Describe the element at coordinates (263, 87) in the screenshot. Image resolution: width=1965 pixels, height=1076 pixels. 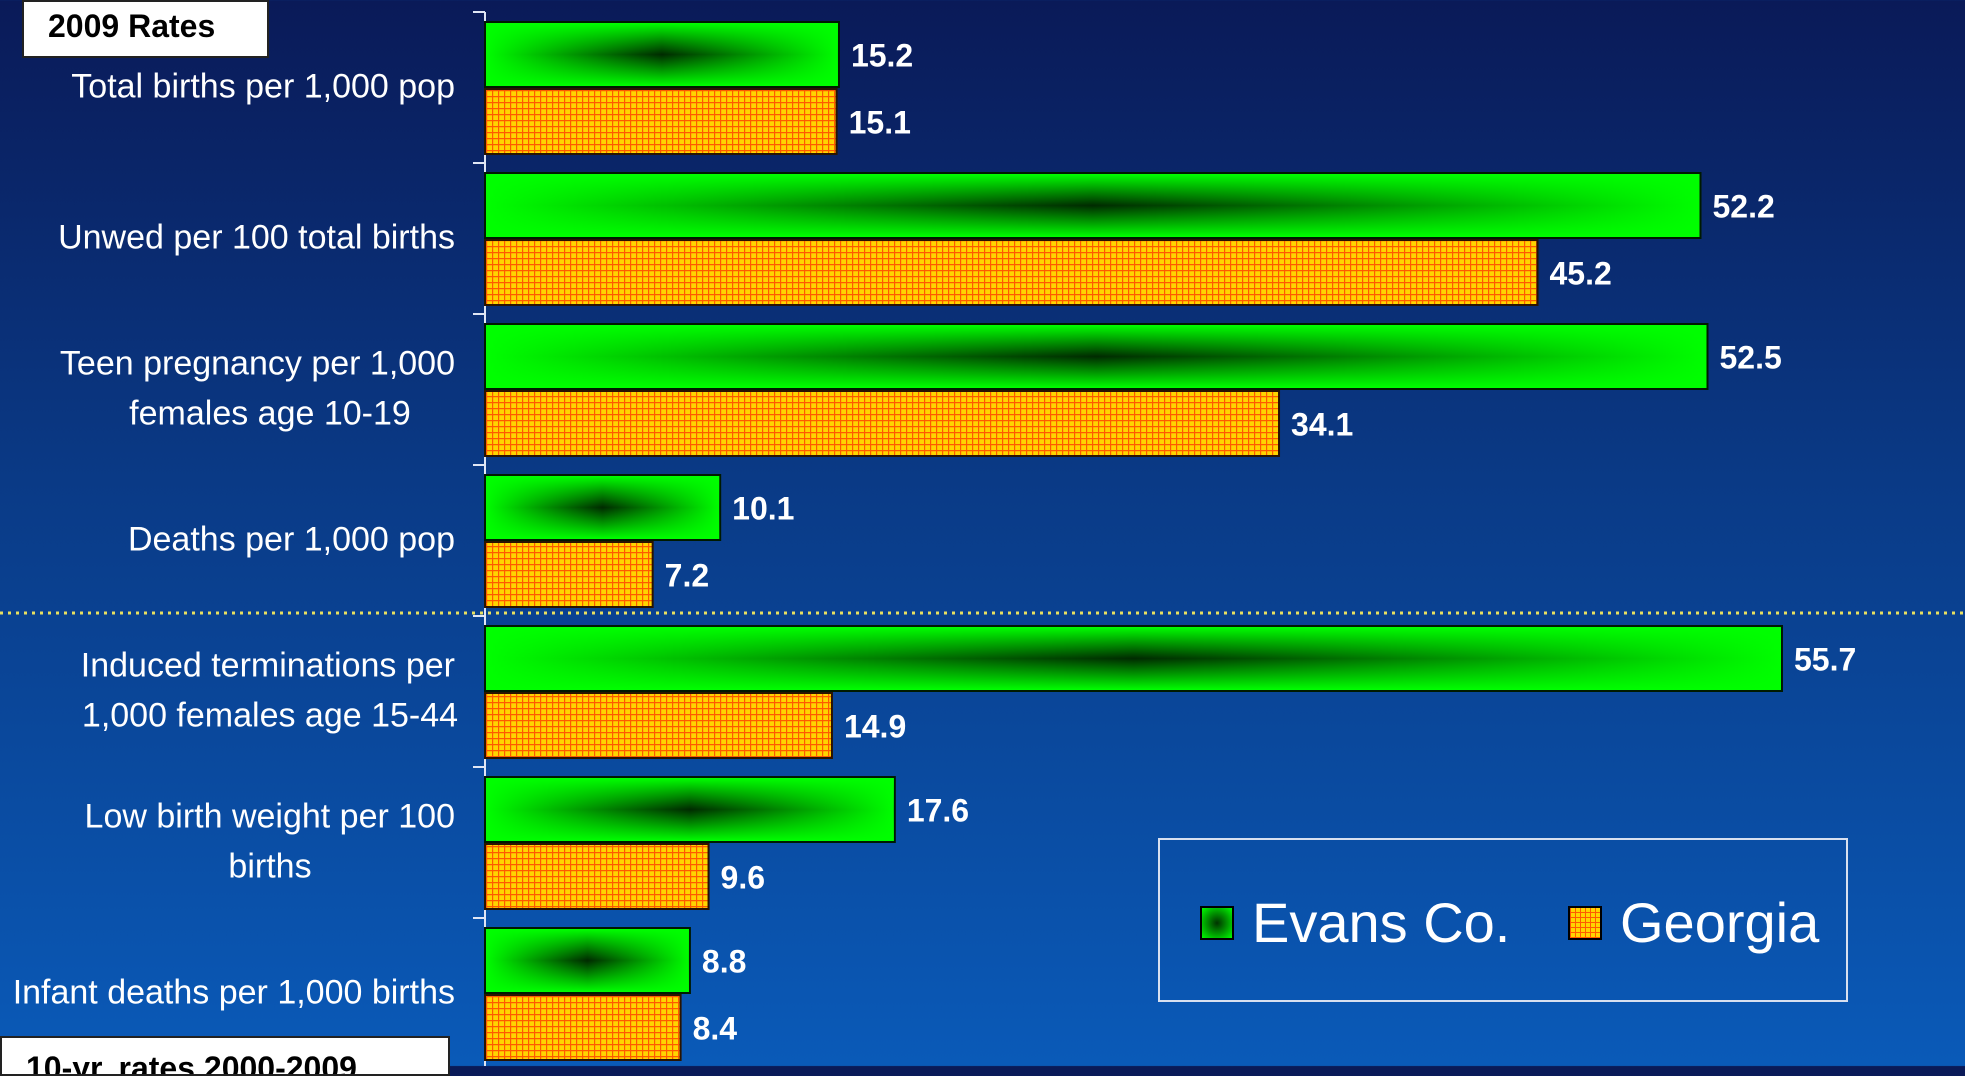
I see `category-label: Total births per 1,000 pop` at that location.